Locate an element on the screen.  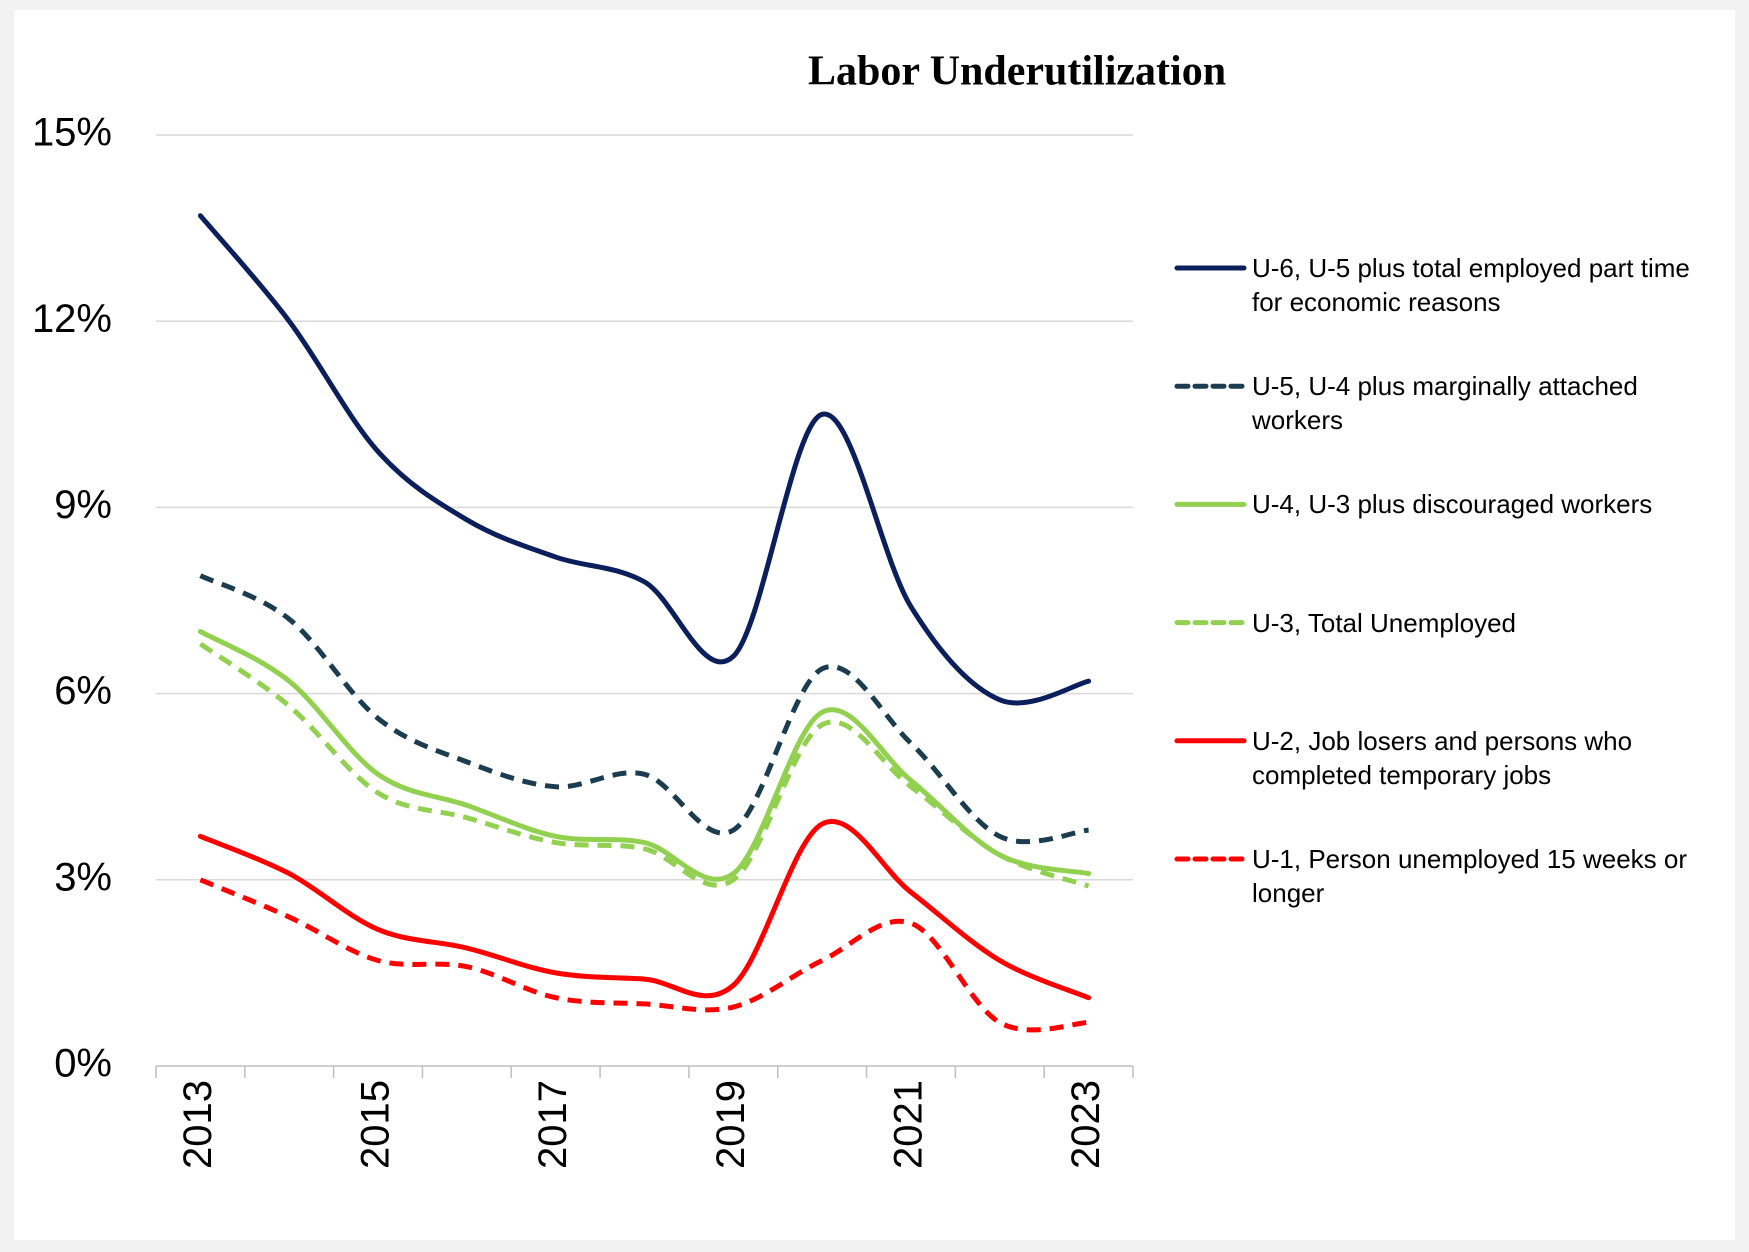
x-tick-label: 2021 is located at coordinates (909, 1124).